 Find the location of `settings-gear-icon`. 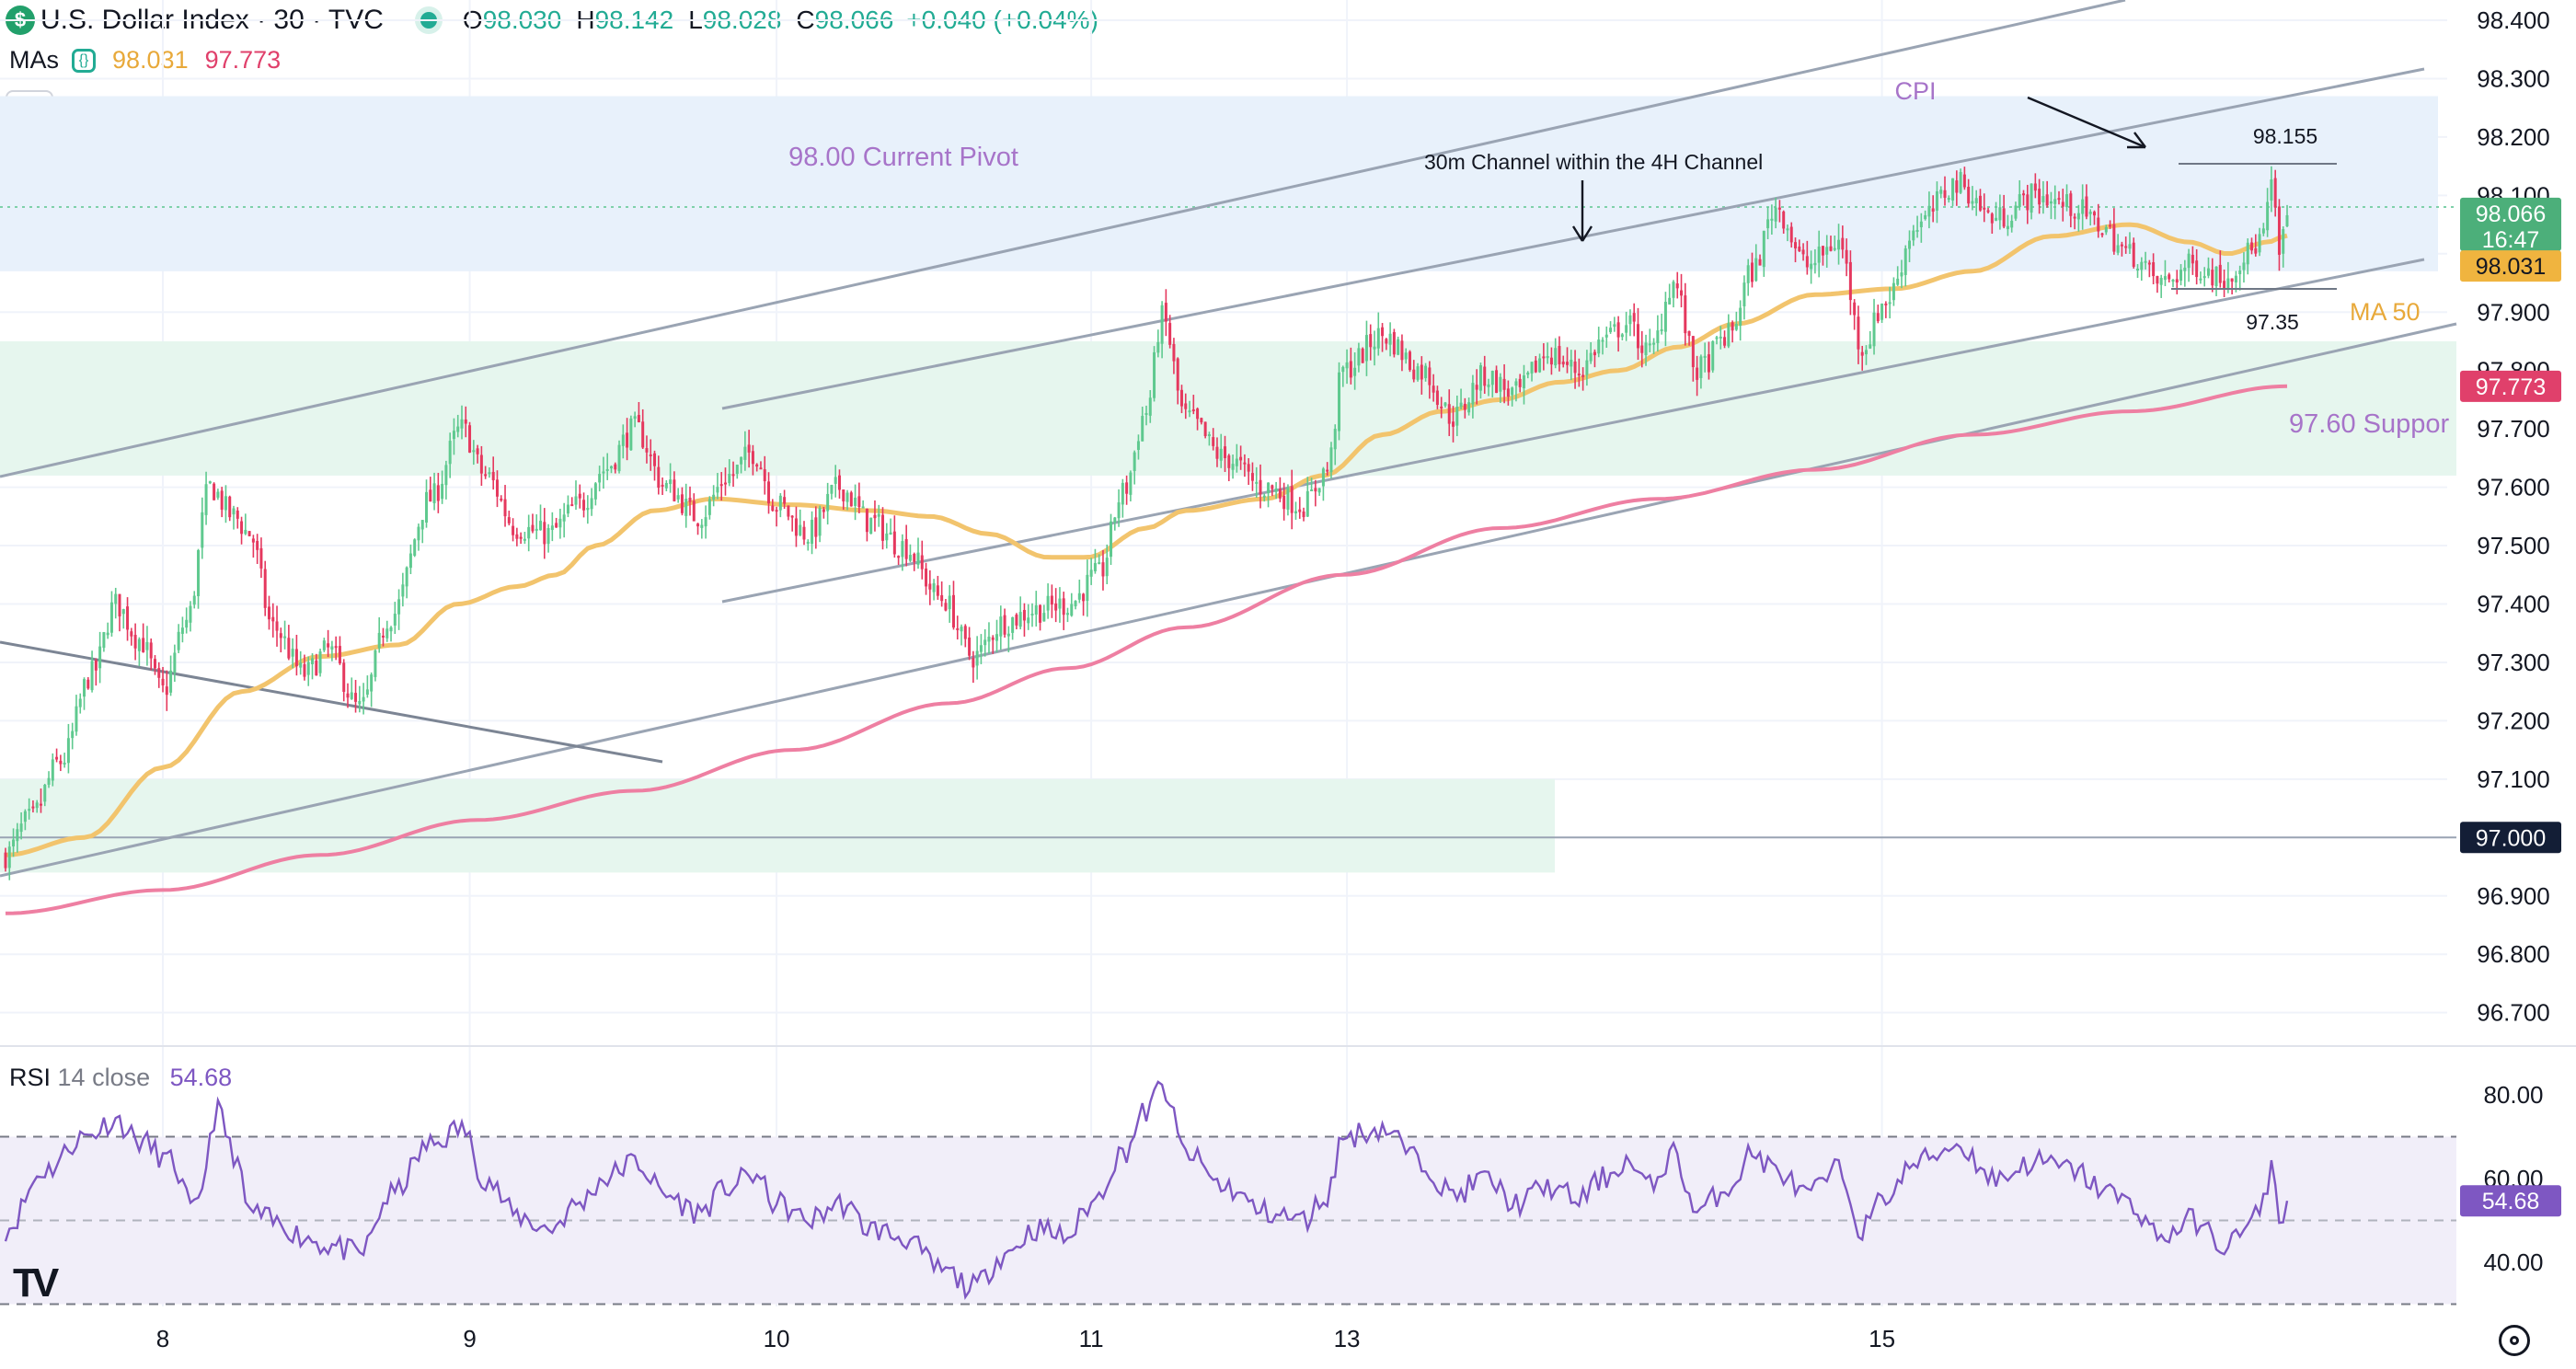

settings-gear-icon is located at coordinates (2514, 1341).